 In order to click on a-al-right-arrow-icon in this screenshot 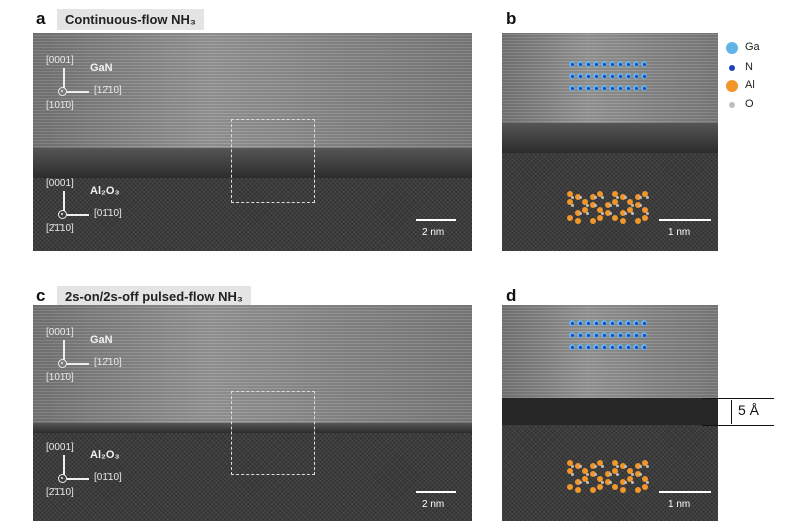, I will do `click(78, 215)`.